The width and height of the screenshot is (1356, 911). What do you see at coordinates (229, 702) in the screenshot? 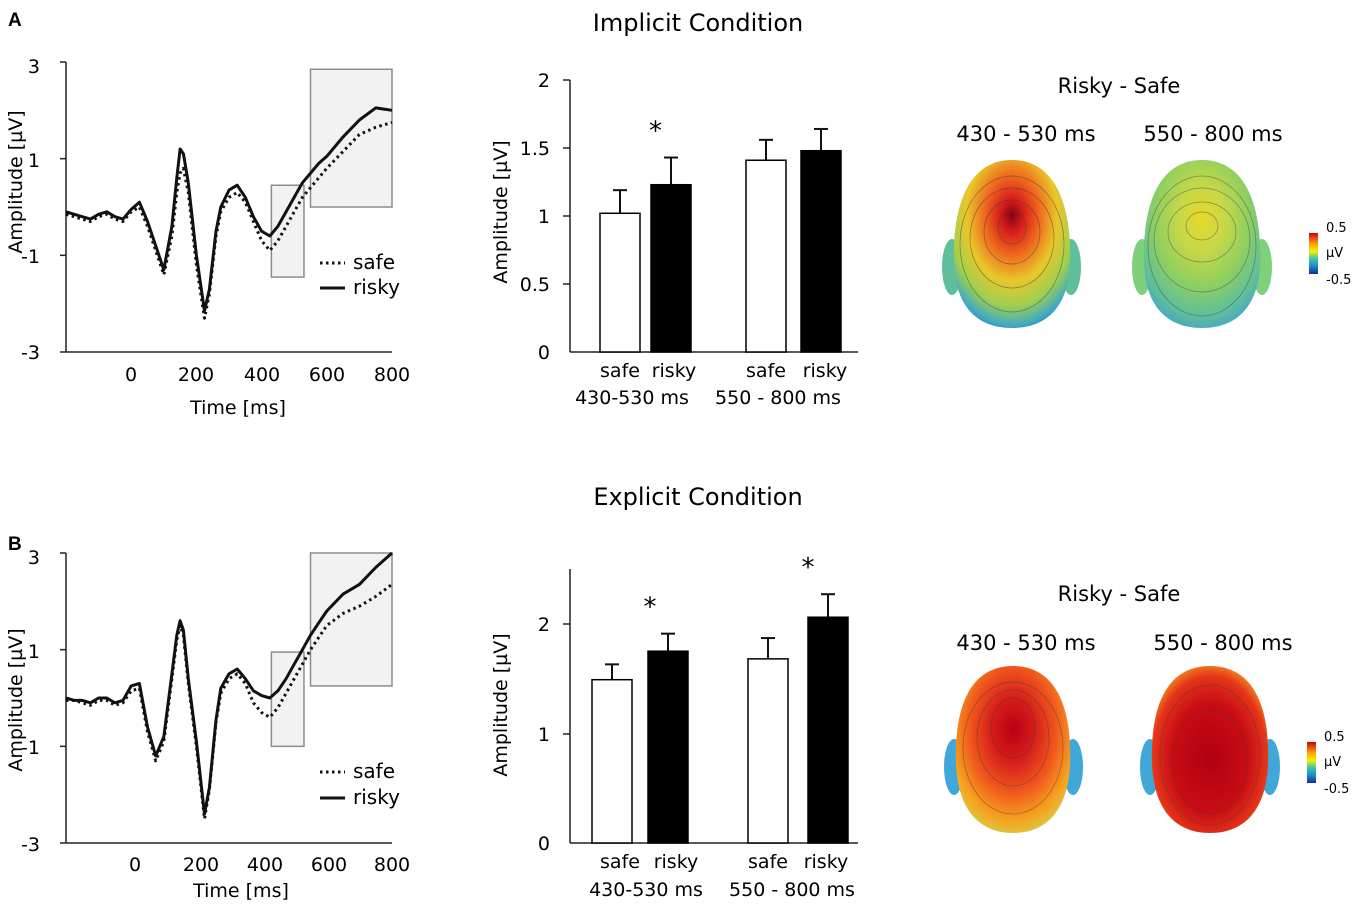
I see `safe-erp-line` at bounding box center [229, 702].